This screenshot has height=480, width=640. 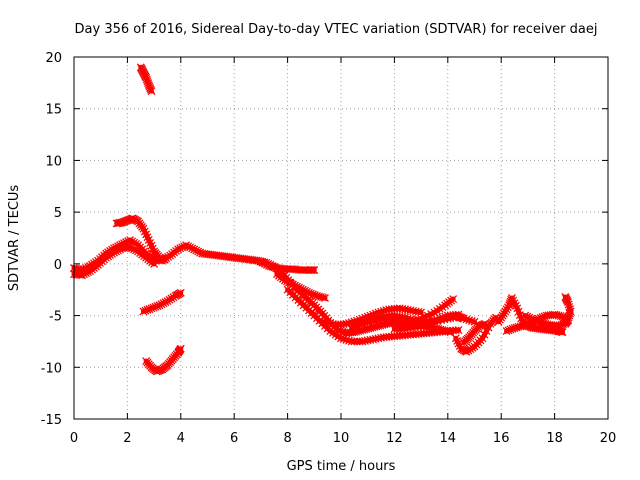 What do you see at coordinates (58, 213) in the screenshot?
I see `y-tick-label: 5` at bounding box center [58, 213].